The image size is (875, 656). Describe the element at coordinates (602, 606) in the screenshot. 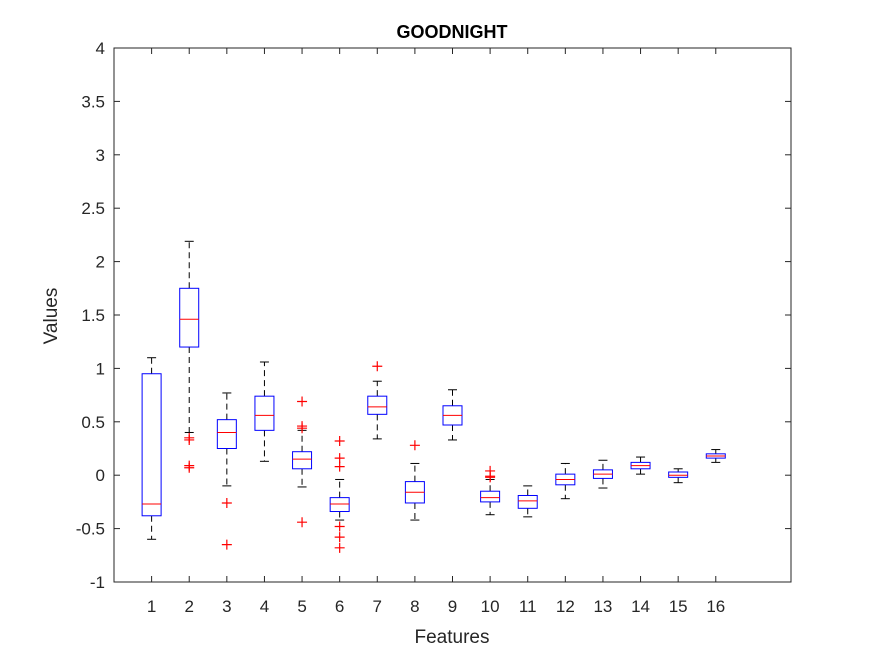

I see `x-tick-label: 13` at that location.